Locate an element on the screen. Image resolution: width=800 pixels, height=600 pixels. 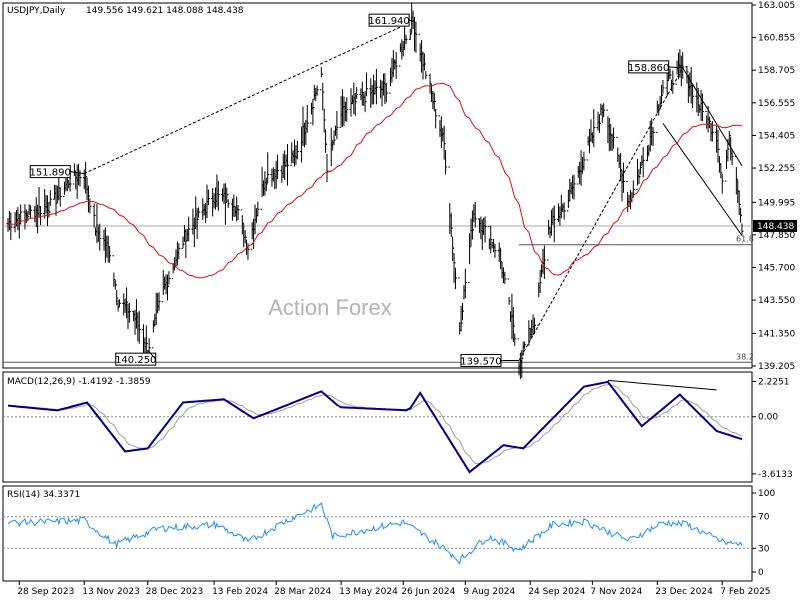
date-tick-label: 13 Feb 2024 is located at coordinates (240, 592).